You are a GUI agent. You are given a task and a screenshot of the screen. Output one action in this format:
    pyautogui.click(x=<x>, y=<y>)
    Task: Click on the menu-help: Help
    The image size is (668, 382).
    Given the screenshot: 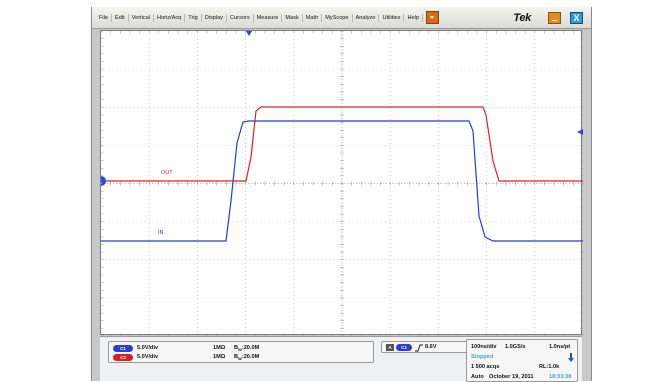 What is the action you would take?
    pyautogui.click(x=413, y=17)
    